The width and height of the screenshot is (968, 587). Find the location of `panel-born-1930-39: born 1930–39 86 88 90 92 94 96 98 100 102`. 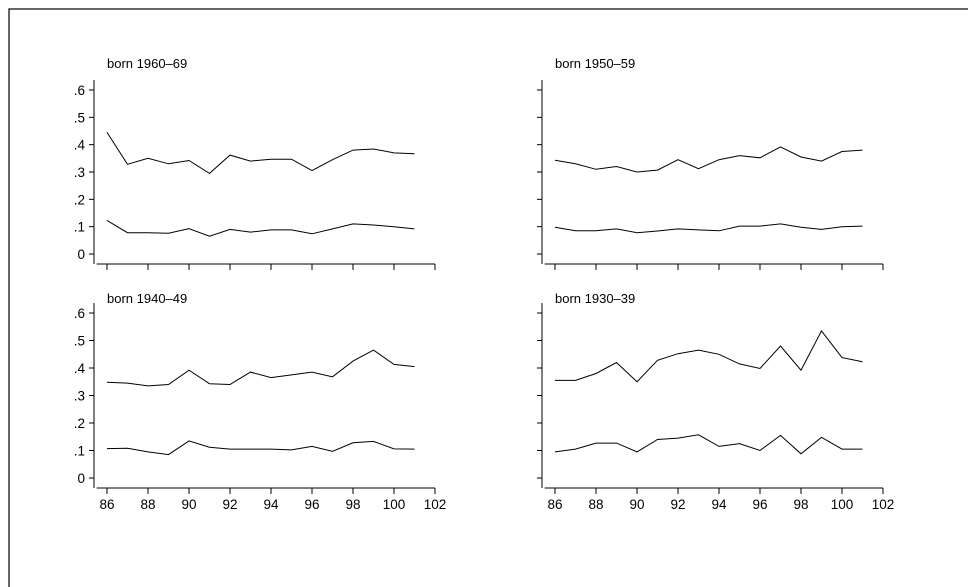

panel-born-1930-39: born 1930–39 86 88 90 92 94 96 98 100 102 is located at coordinates (715, 401).